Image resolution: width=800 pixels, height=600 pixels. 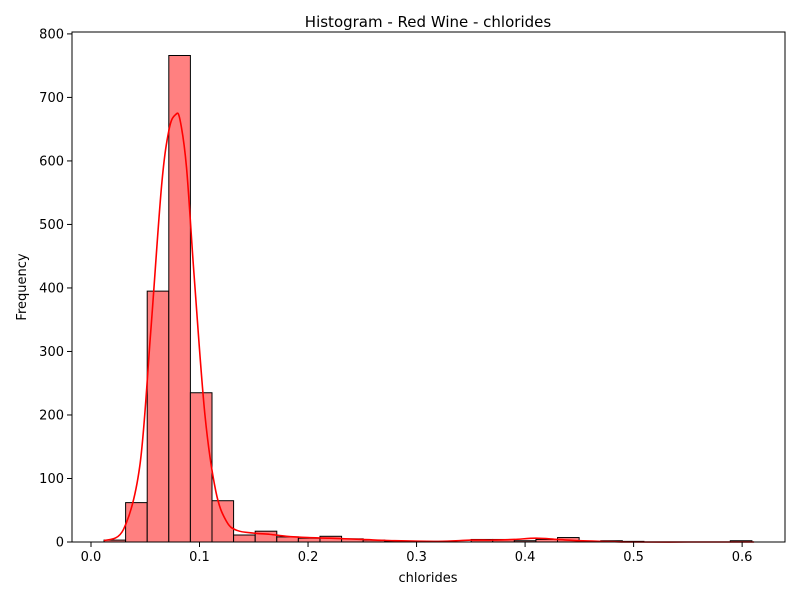 I want to click on y-tick-label: 300, so click(x=51, y=352).